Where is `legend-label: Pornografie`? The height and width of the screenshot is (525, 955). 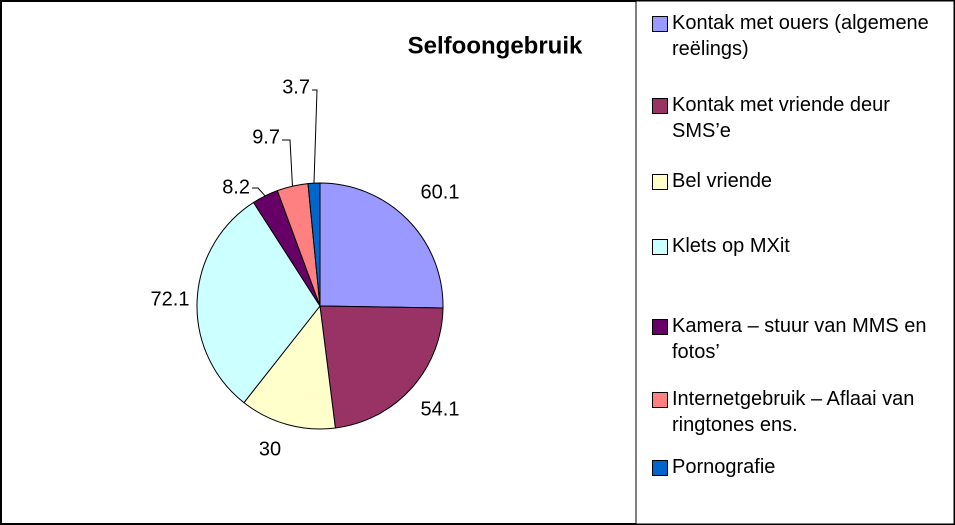
legend-label: Pornografie is located at coordinates (724, 467).